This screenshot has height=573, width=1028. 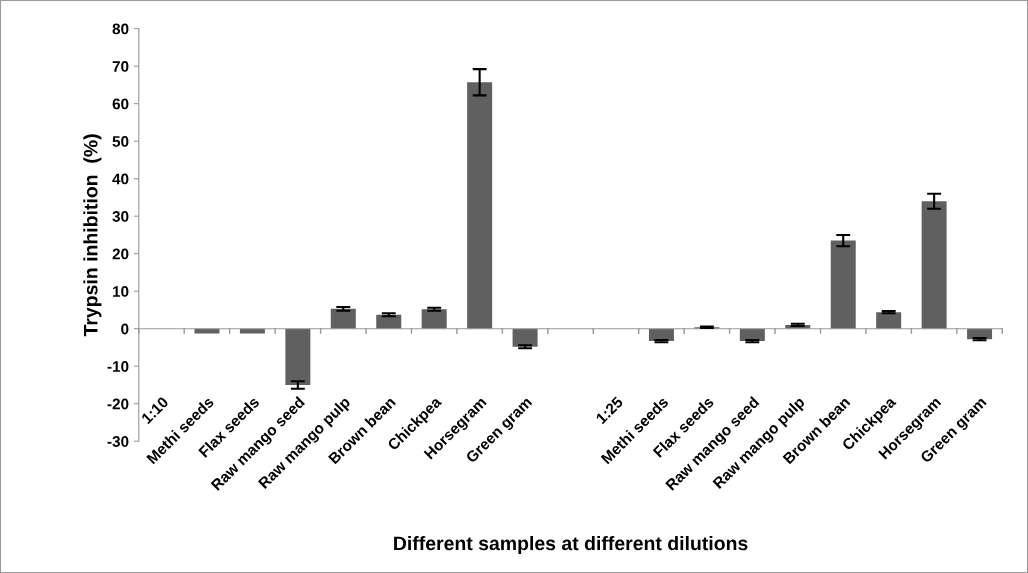 I want to click on y-tick-label: 10, so click(x=121, y=291).